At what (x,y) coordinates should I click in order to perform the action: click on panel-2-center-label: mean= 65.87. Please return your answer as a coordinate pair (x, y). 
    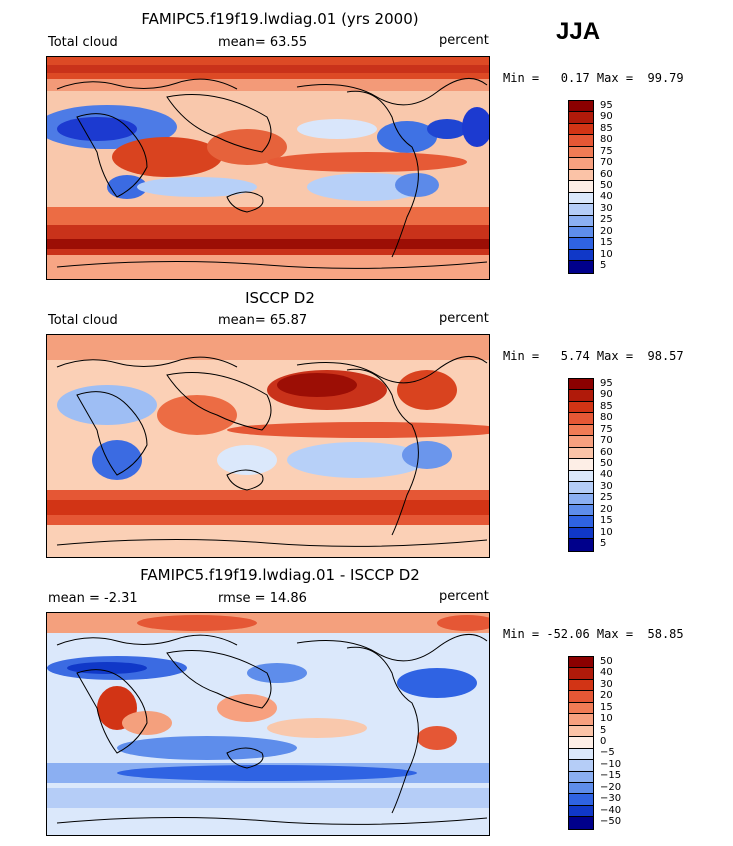
    Looking at the image, I should click on (263, 320).